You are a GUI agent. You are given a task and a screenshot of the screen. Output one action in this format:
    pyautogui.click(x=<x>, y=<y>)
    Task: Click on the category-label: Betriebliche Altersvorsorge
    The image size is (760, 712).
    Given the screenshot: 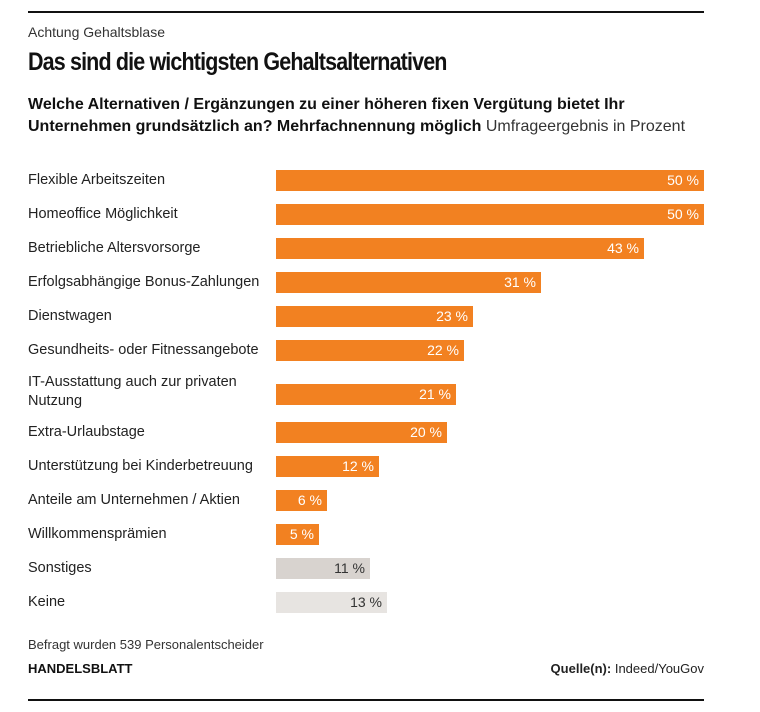 What is the action you would take?
    pyautogui.click(x=114, y=248)
    